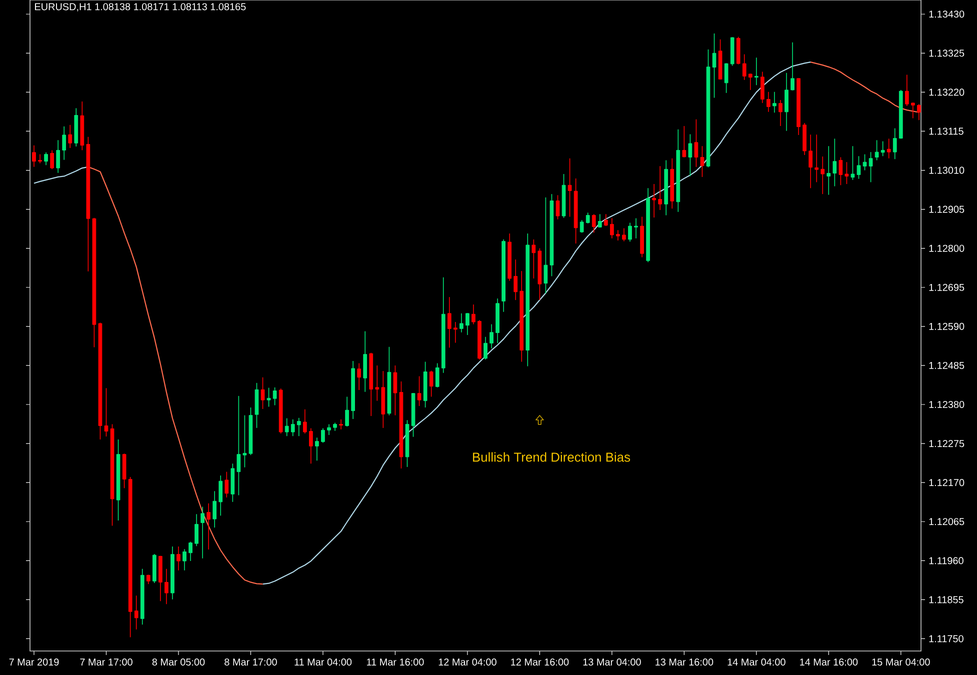 This screenshot has height=675, width=977. Describe the element at coordinates (829, 662) in the screenshot. I see `x-tick-label: 14 Mar 16:00` at that location.